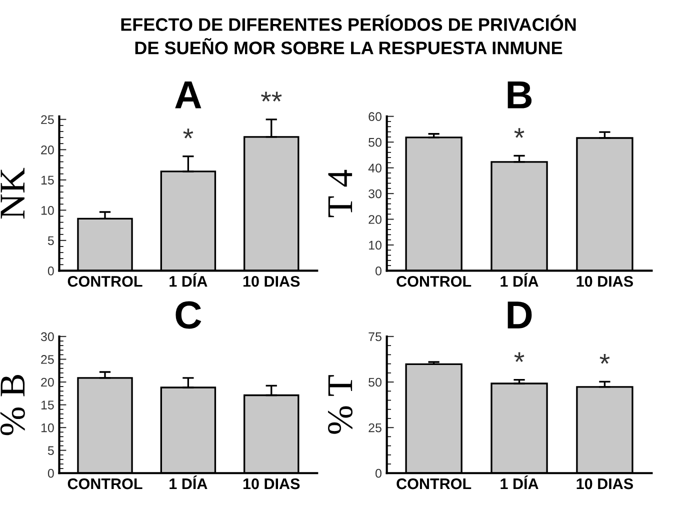 The image size is (697, 506). I want to click on y-axis-title: T 4, so click(340, 194).